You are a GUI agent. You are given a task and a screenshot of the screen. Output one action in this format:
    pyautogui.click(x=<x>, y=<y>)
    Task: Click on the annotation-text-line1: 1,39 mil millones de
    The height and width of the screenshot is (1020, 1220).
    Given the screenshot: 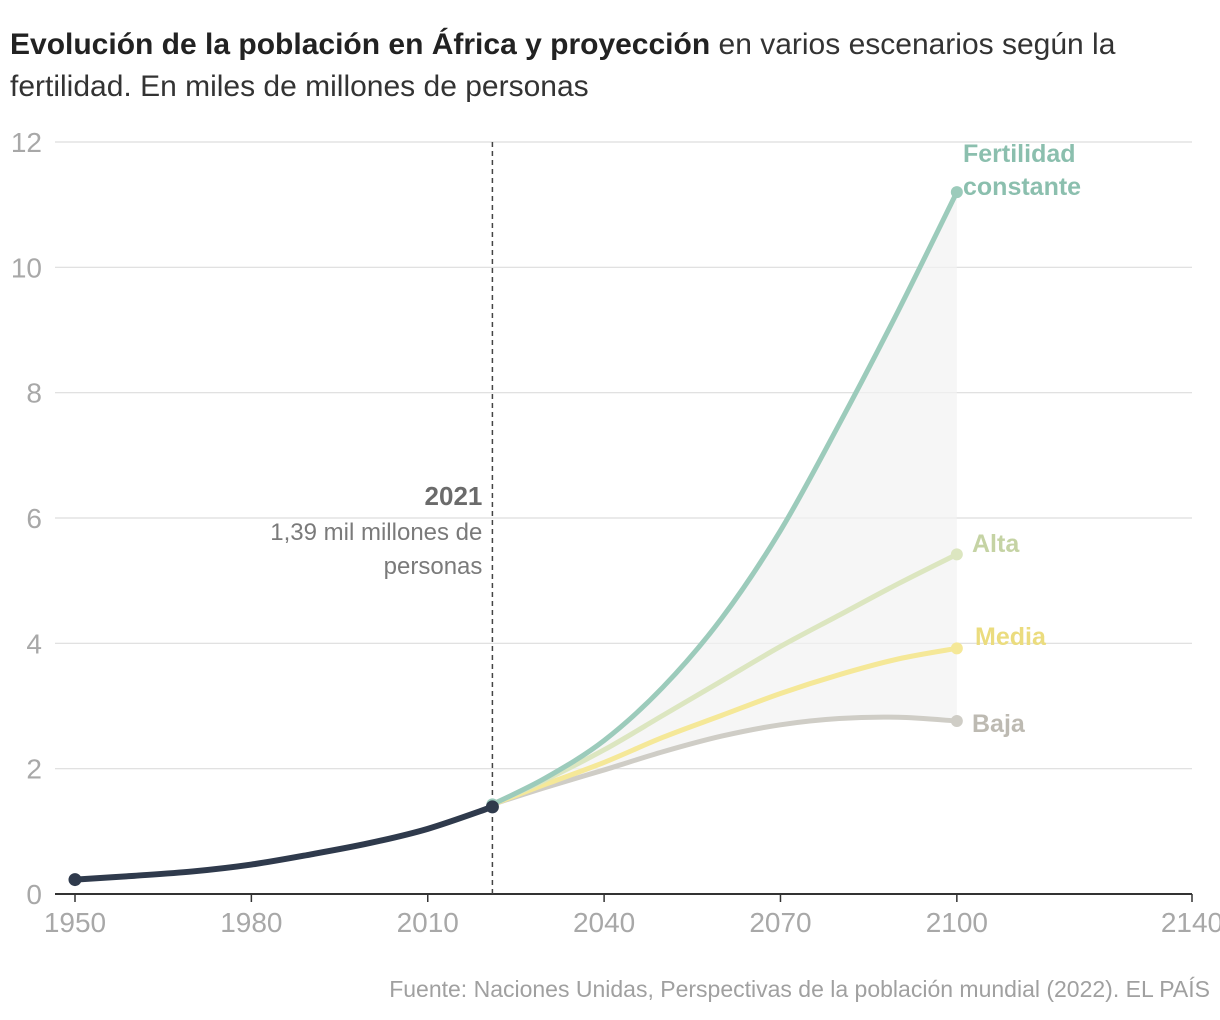 What is the action you would take?
    pyautogui.click(x=376, y=532)
    